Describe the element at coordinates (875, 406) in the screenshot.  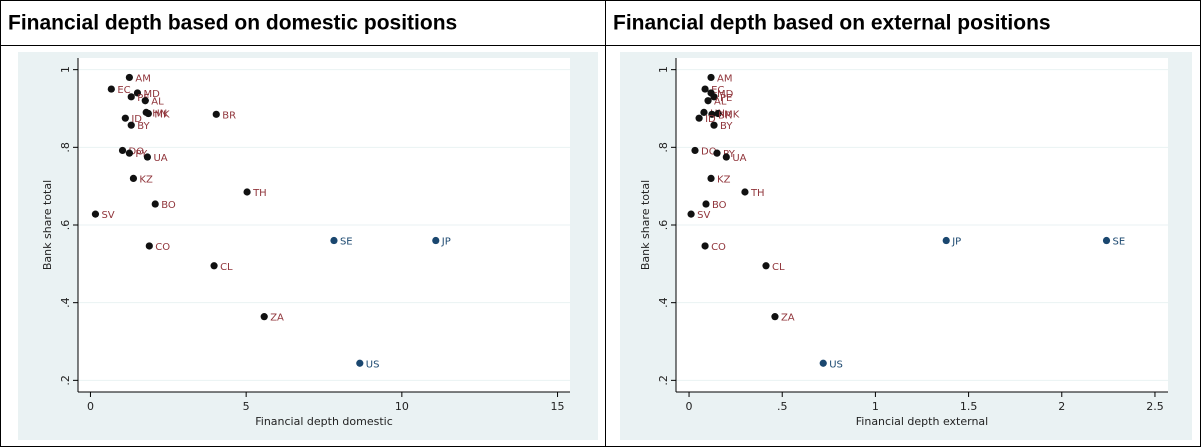
I see `x-tick-label: 1` at that location.